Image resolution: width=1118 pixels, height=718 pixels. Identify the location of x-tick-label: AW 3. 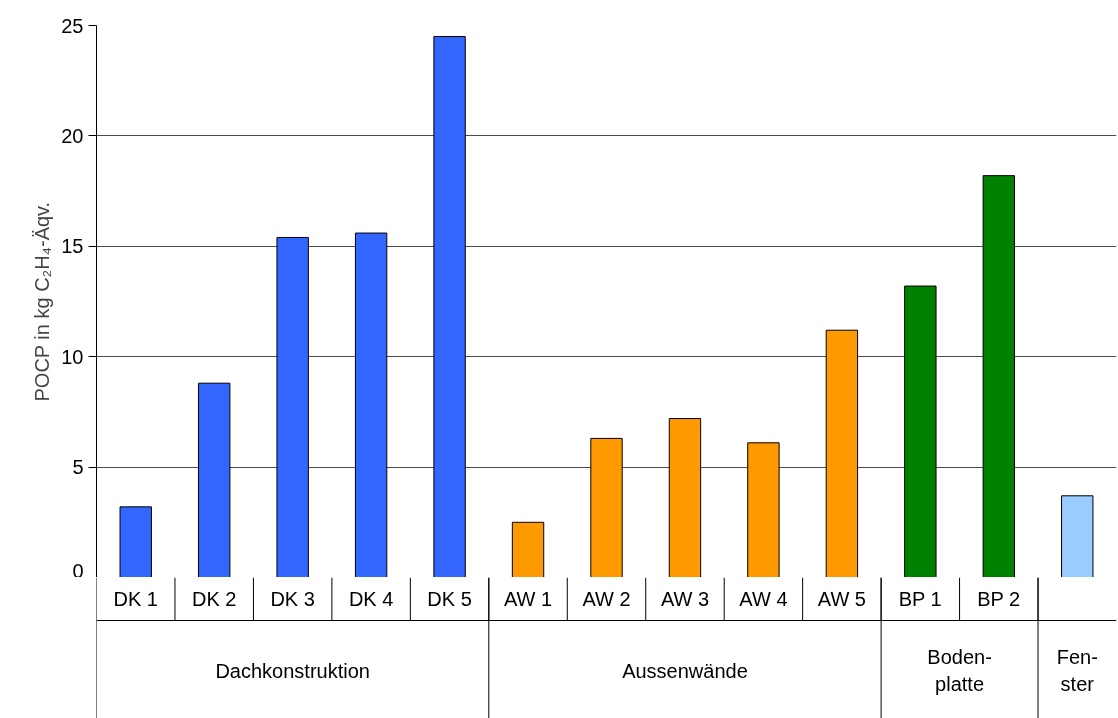
(685, 599).